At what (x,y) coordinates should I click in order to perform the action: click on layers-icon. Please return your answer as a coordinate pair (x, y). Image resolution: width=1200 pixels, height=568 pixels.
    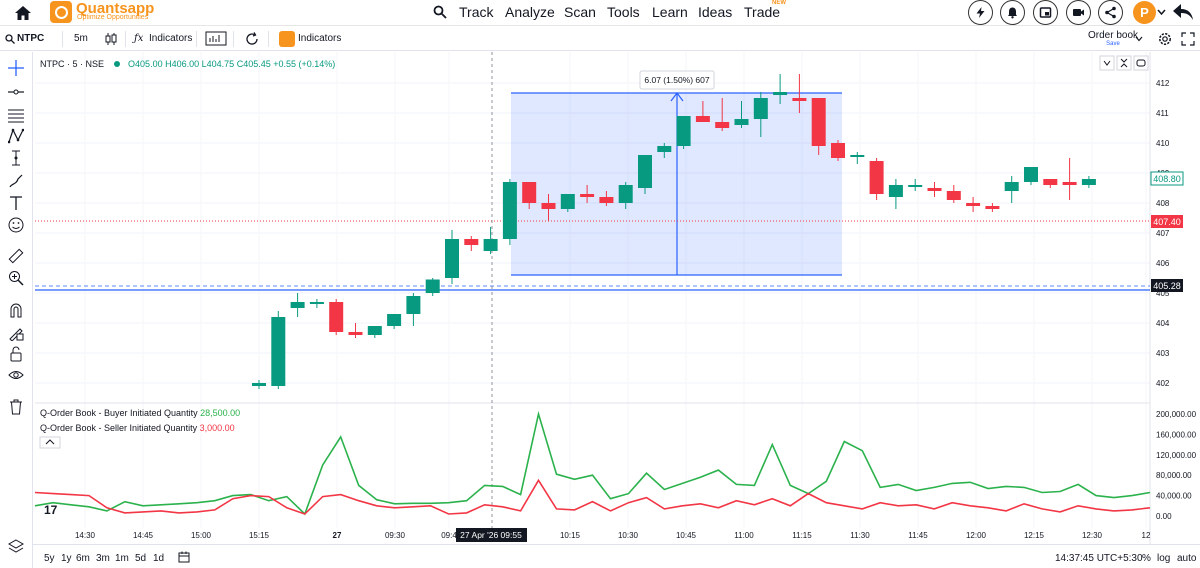
    Looking at the image, I should click on (16, 546).